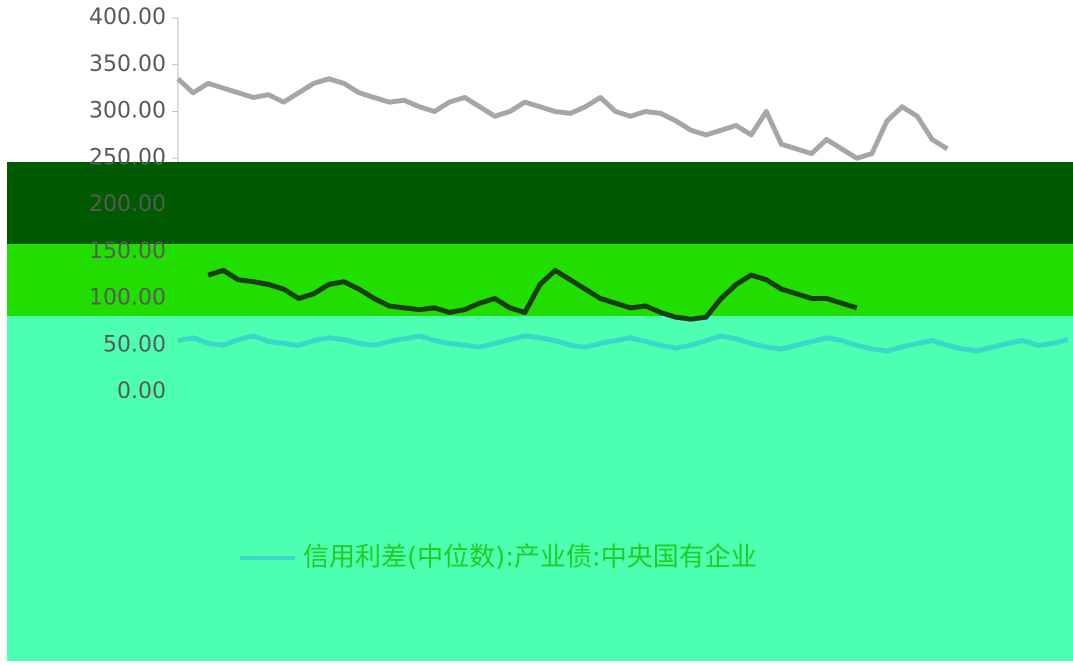  I want to click on y-tick-label: 200.00, so click(127, 204).